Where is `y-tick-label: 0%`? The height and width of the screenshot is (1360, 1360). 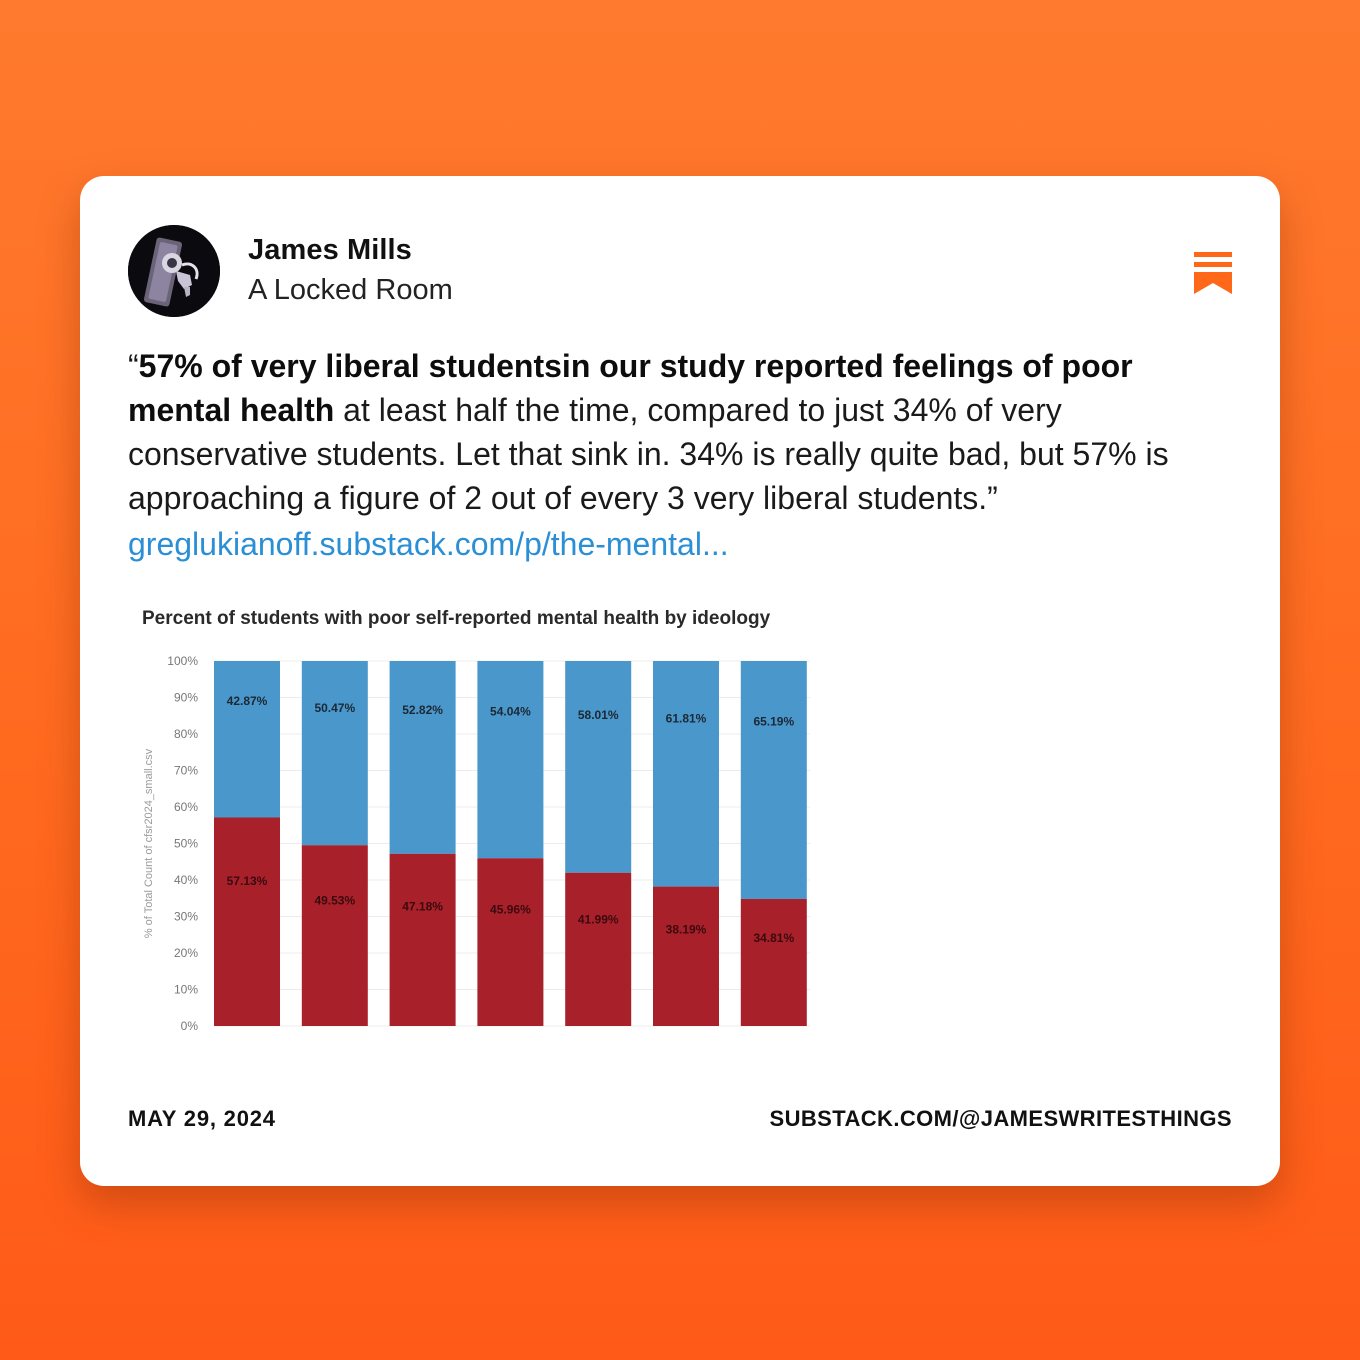
y-tick-label: 0% is located at coordinates (190, 1026).